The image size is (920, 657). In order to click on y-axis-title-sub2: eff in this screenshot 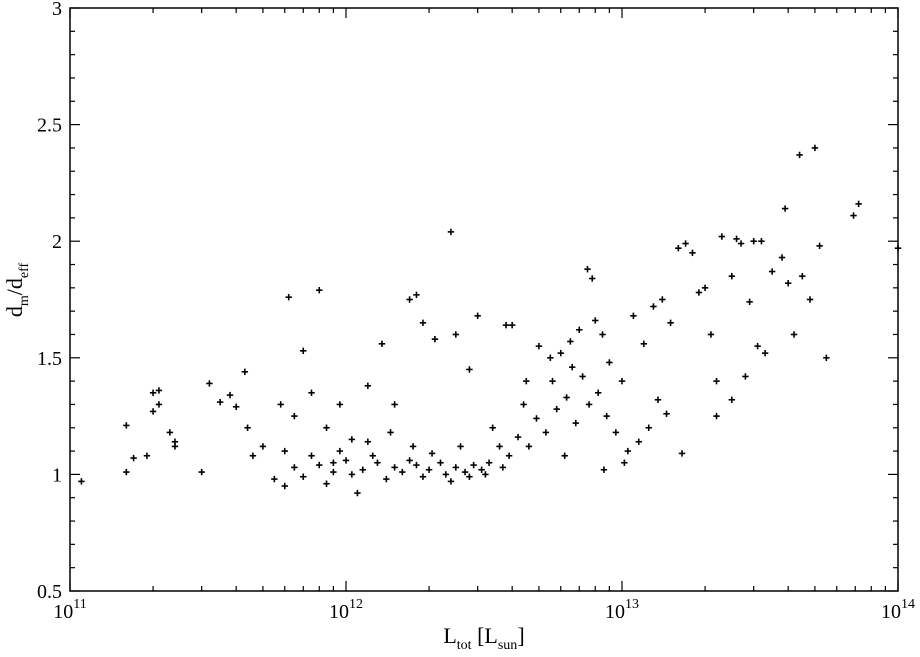, I will do `click(24, 271)`.